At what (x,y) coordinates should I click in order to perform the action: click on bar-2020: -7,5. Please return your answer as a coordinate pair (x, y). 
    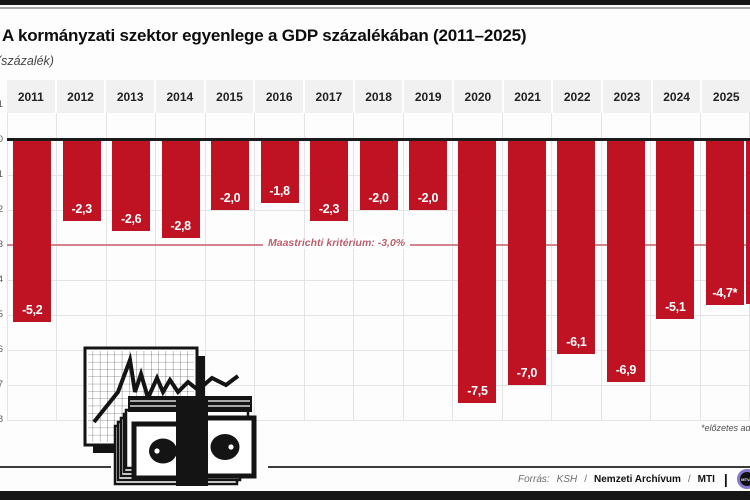
    Looking at the image, I should click on (477, 271).